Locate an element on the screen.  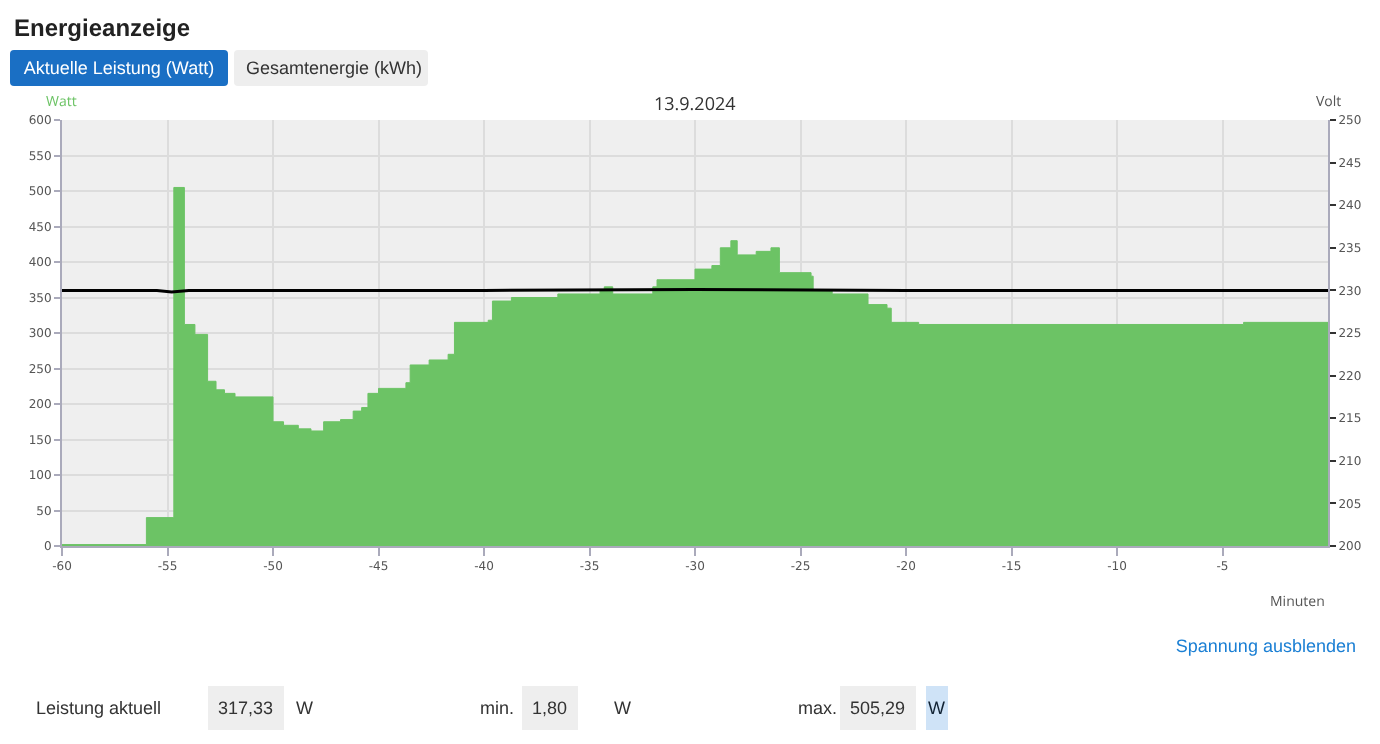
text: Spannung ausblenden is located at coordinates (1265, 646).